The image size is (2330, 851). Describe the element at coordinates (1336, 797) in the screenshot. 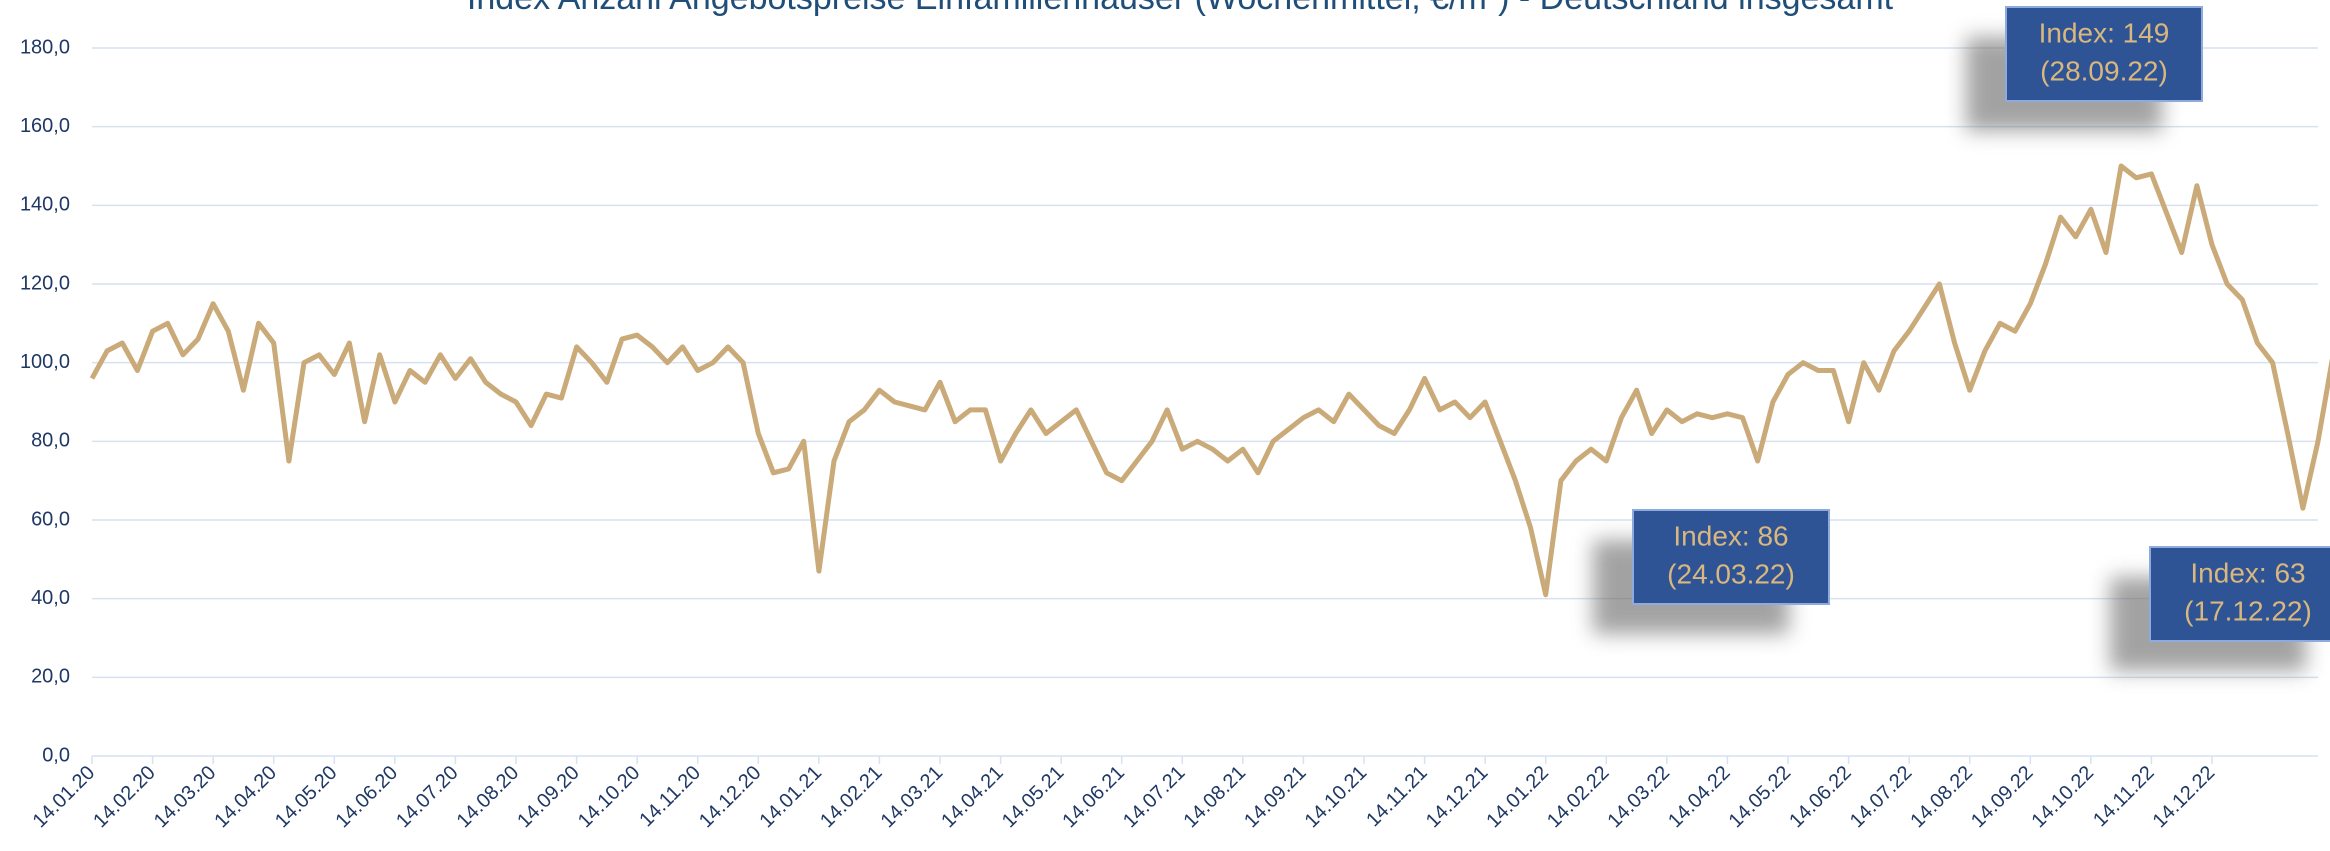

I see `x-tick-label: 14.10.21` at that location.